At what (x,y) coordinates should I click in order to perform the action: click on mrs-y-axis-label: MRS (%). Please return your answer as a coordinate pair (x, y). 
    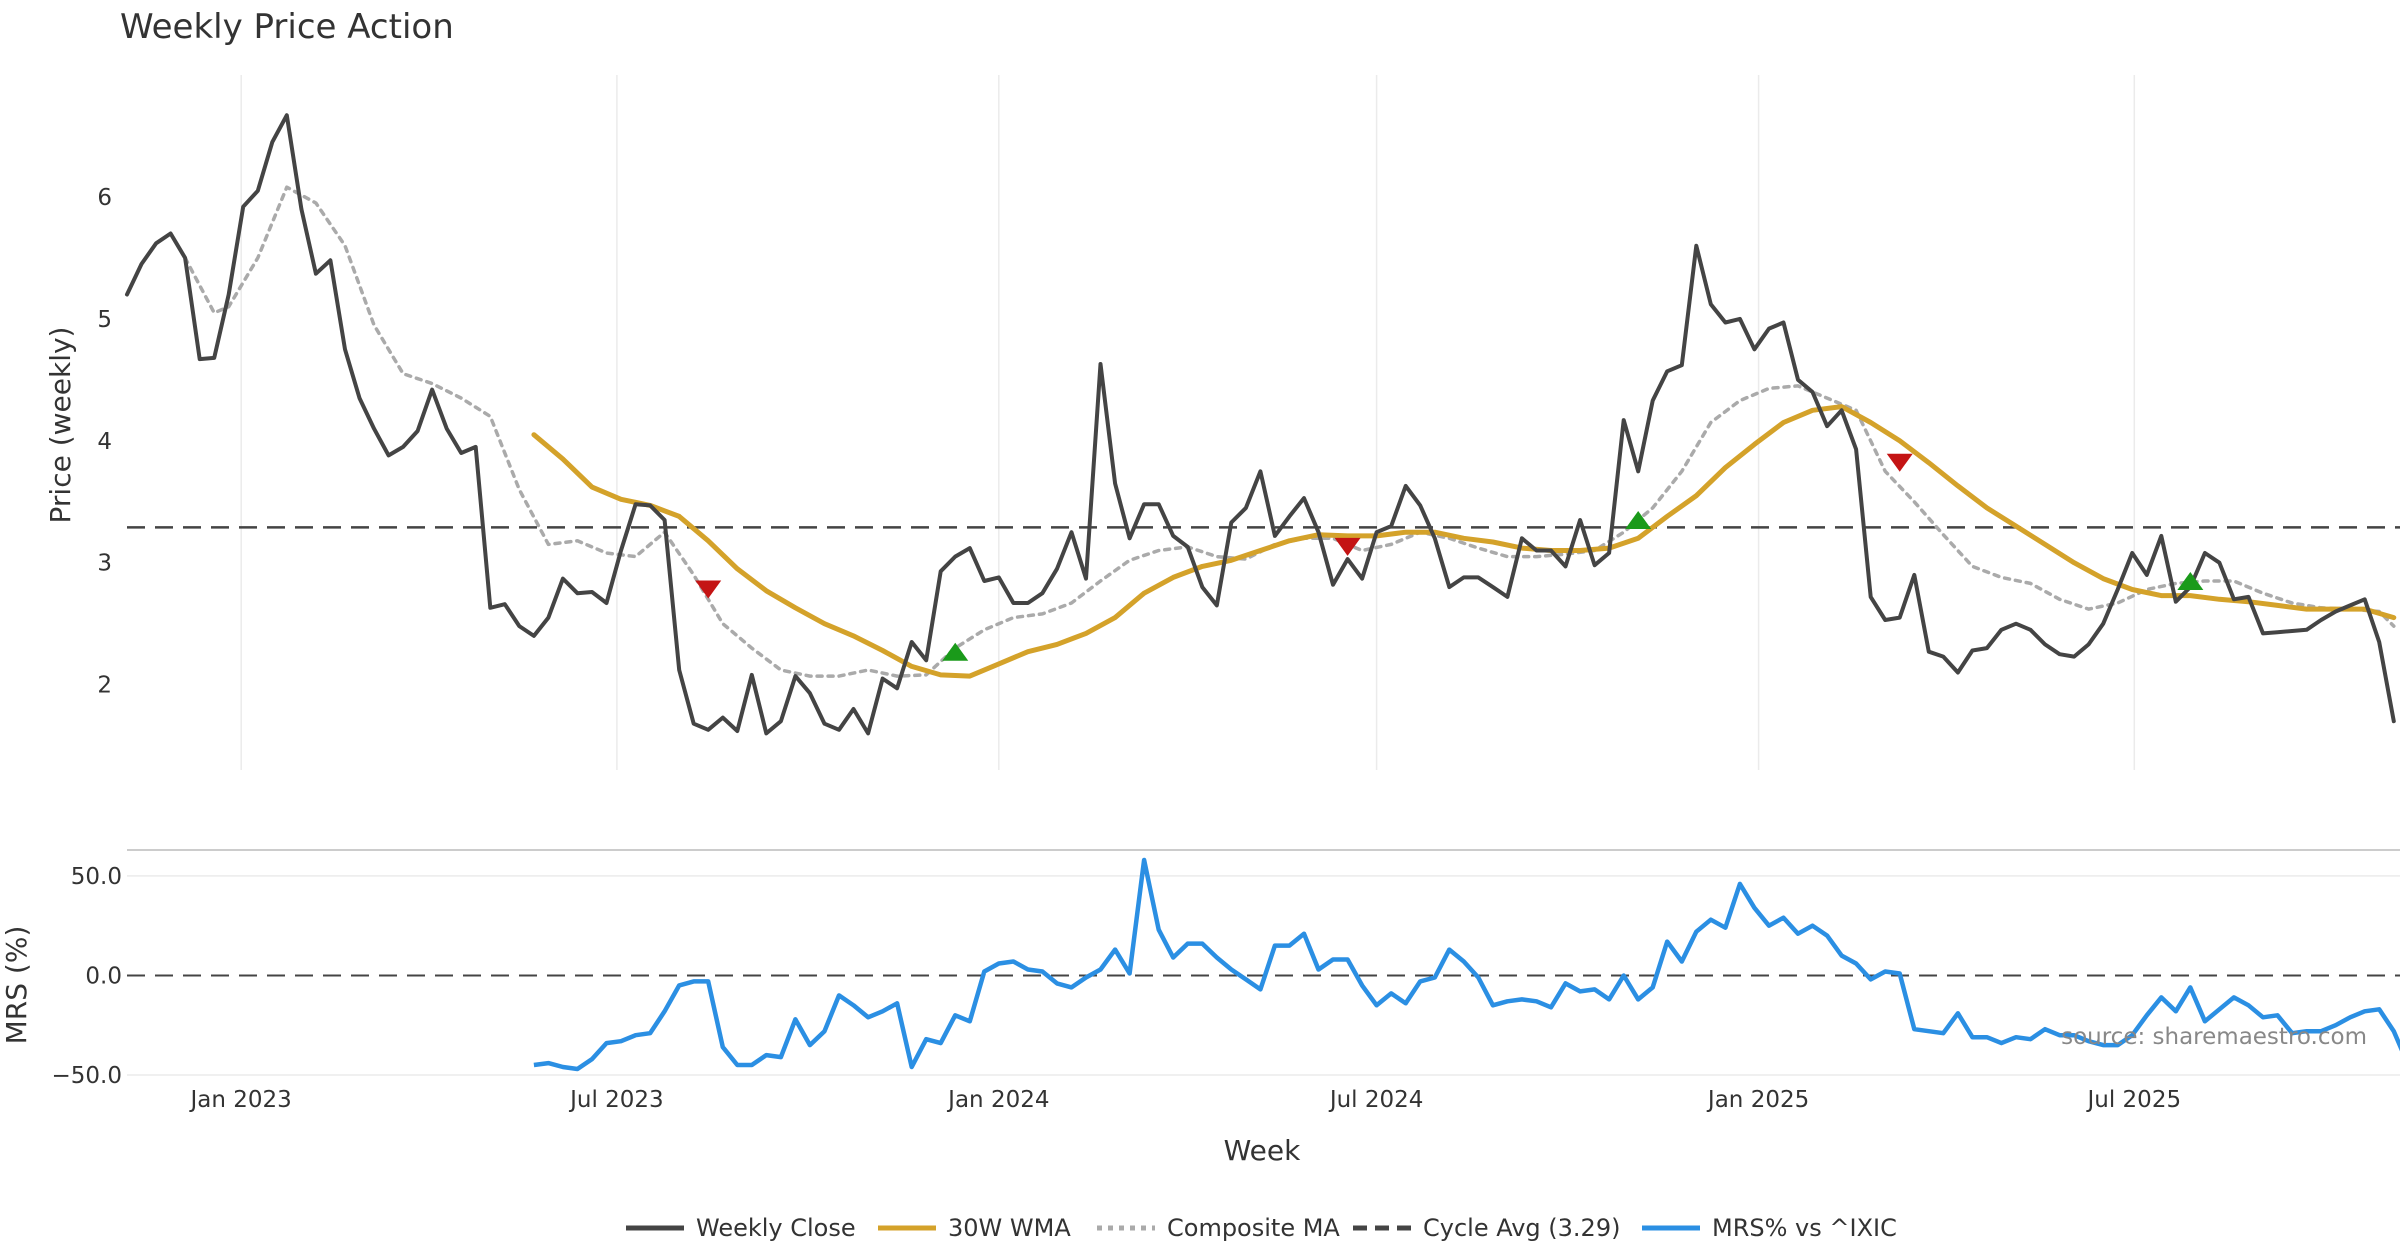
    Looking at the image, I should click on (16, 985).